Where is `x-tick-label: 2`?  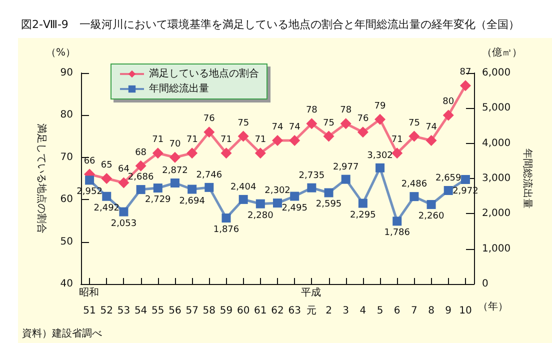 x-tick-label: 2 is located at coordinates (329, 311).